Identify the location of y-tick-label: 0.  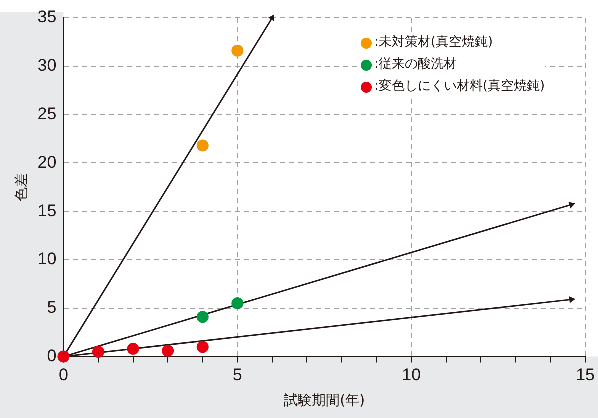
(52, 356).